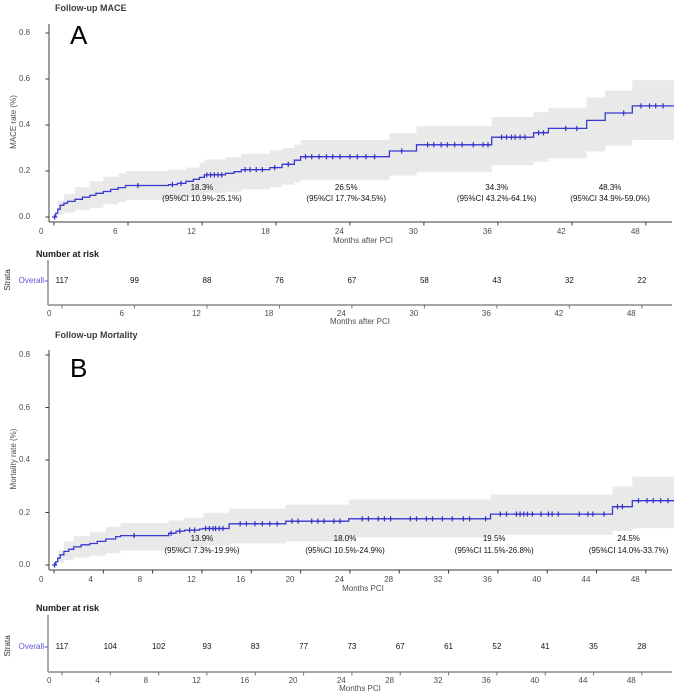 Image resolution: width=674 pixels, height=700 pixels. Describe the element at coordinates (352, 646) in the screenshot. I see `risk-count: 73` at that location.